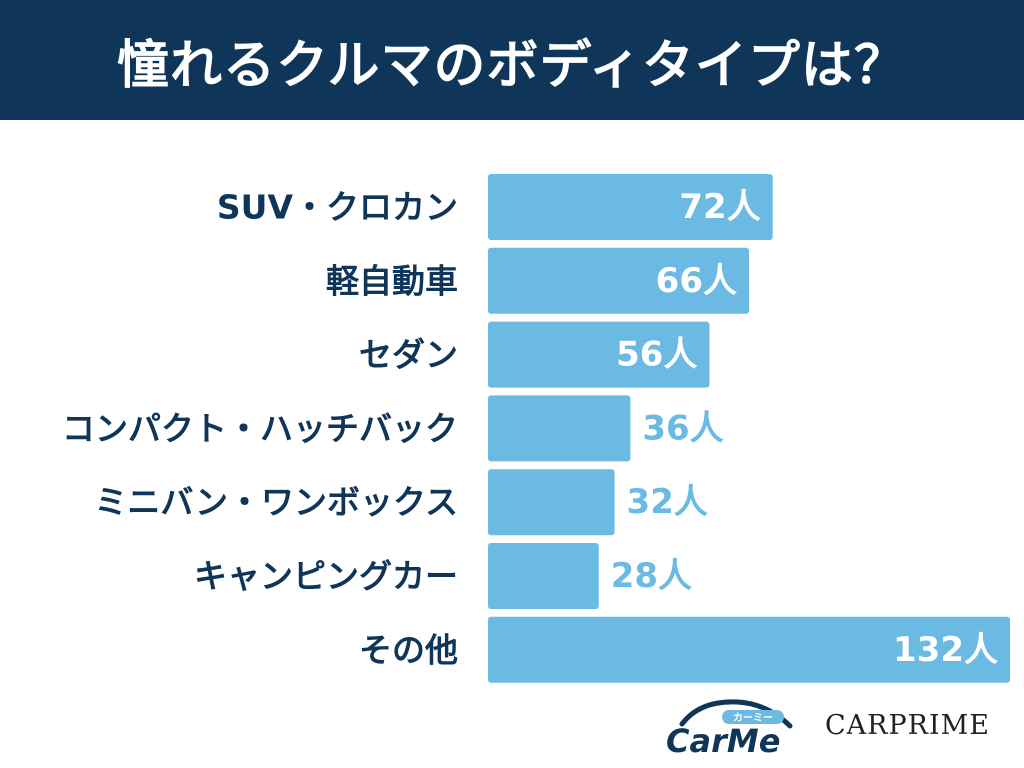 This screenshot has width=1024, height=768. I want to click on value-label-3: 36人, so click(682, 428).